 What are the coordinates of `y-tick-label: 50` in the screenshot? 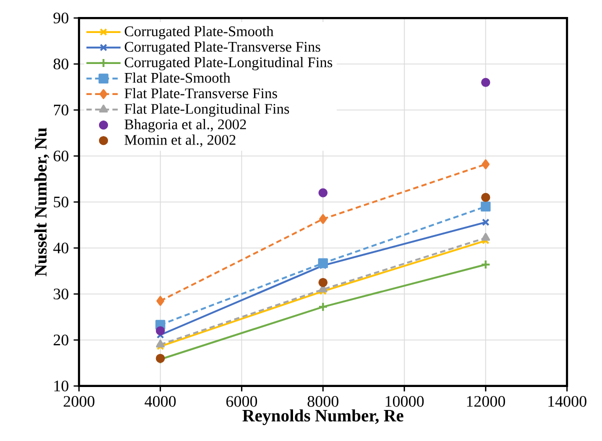 It's located at (61, 202).